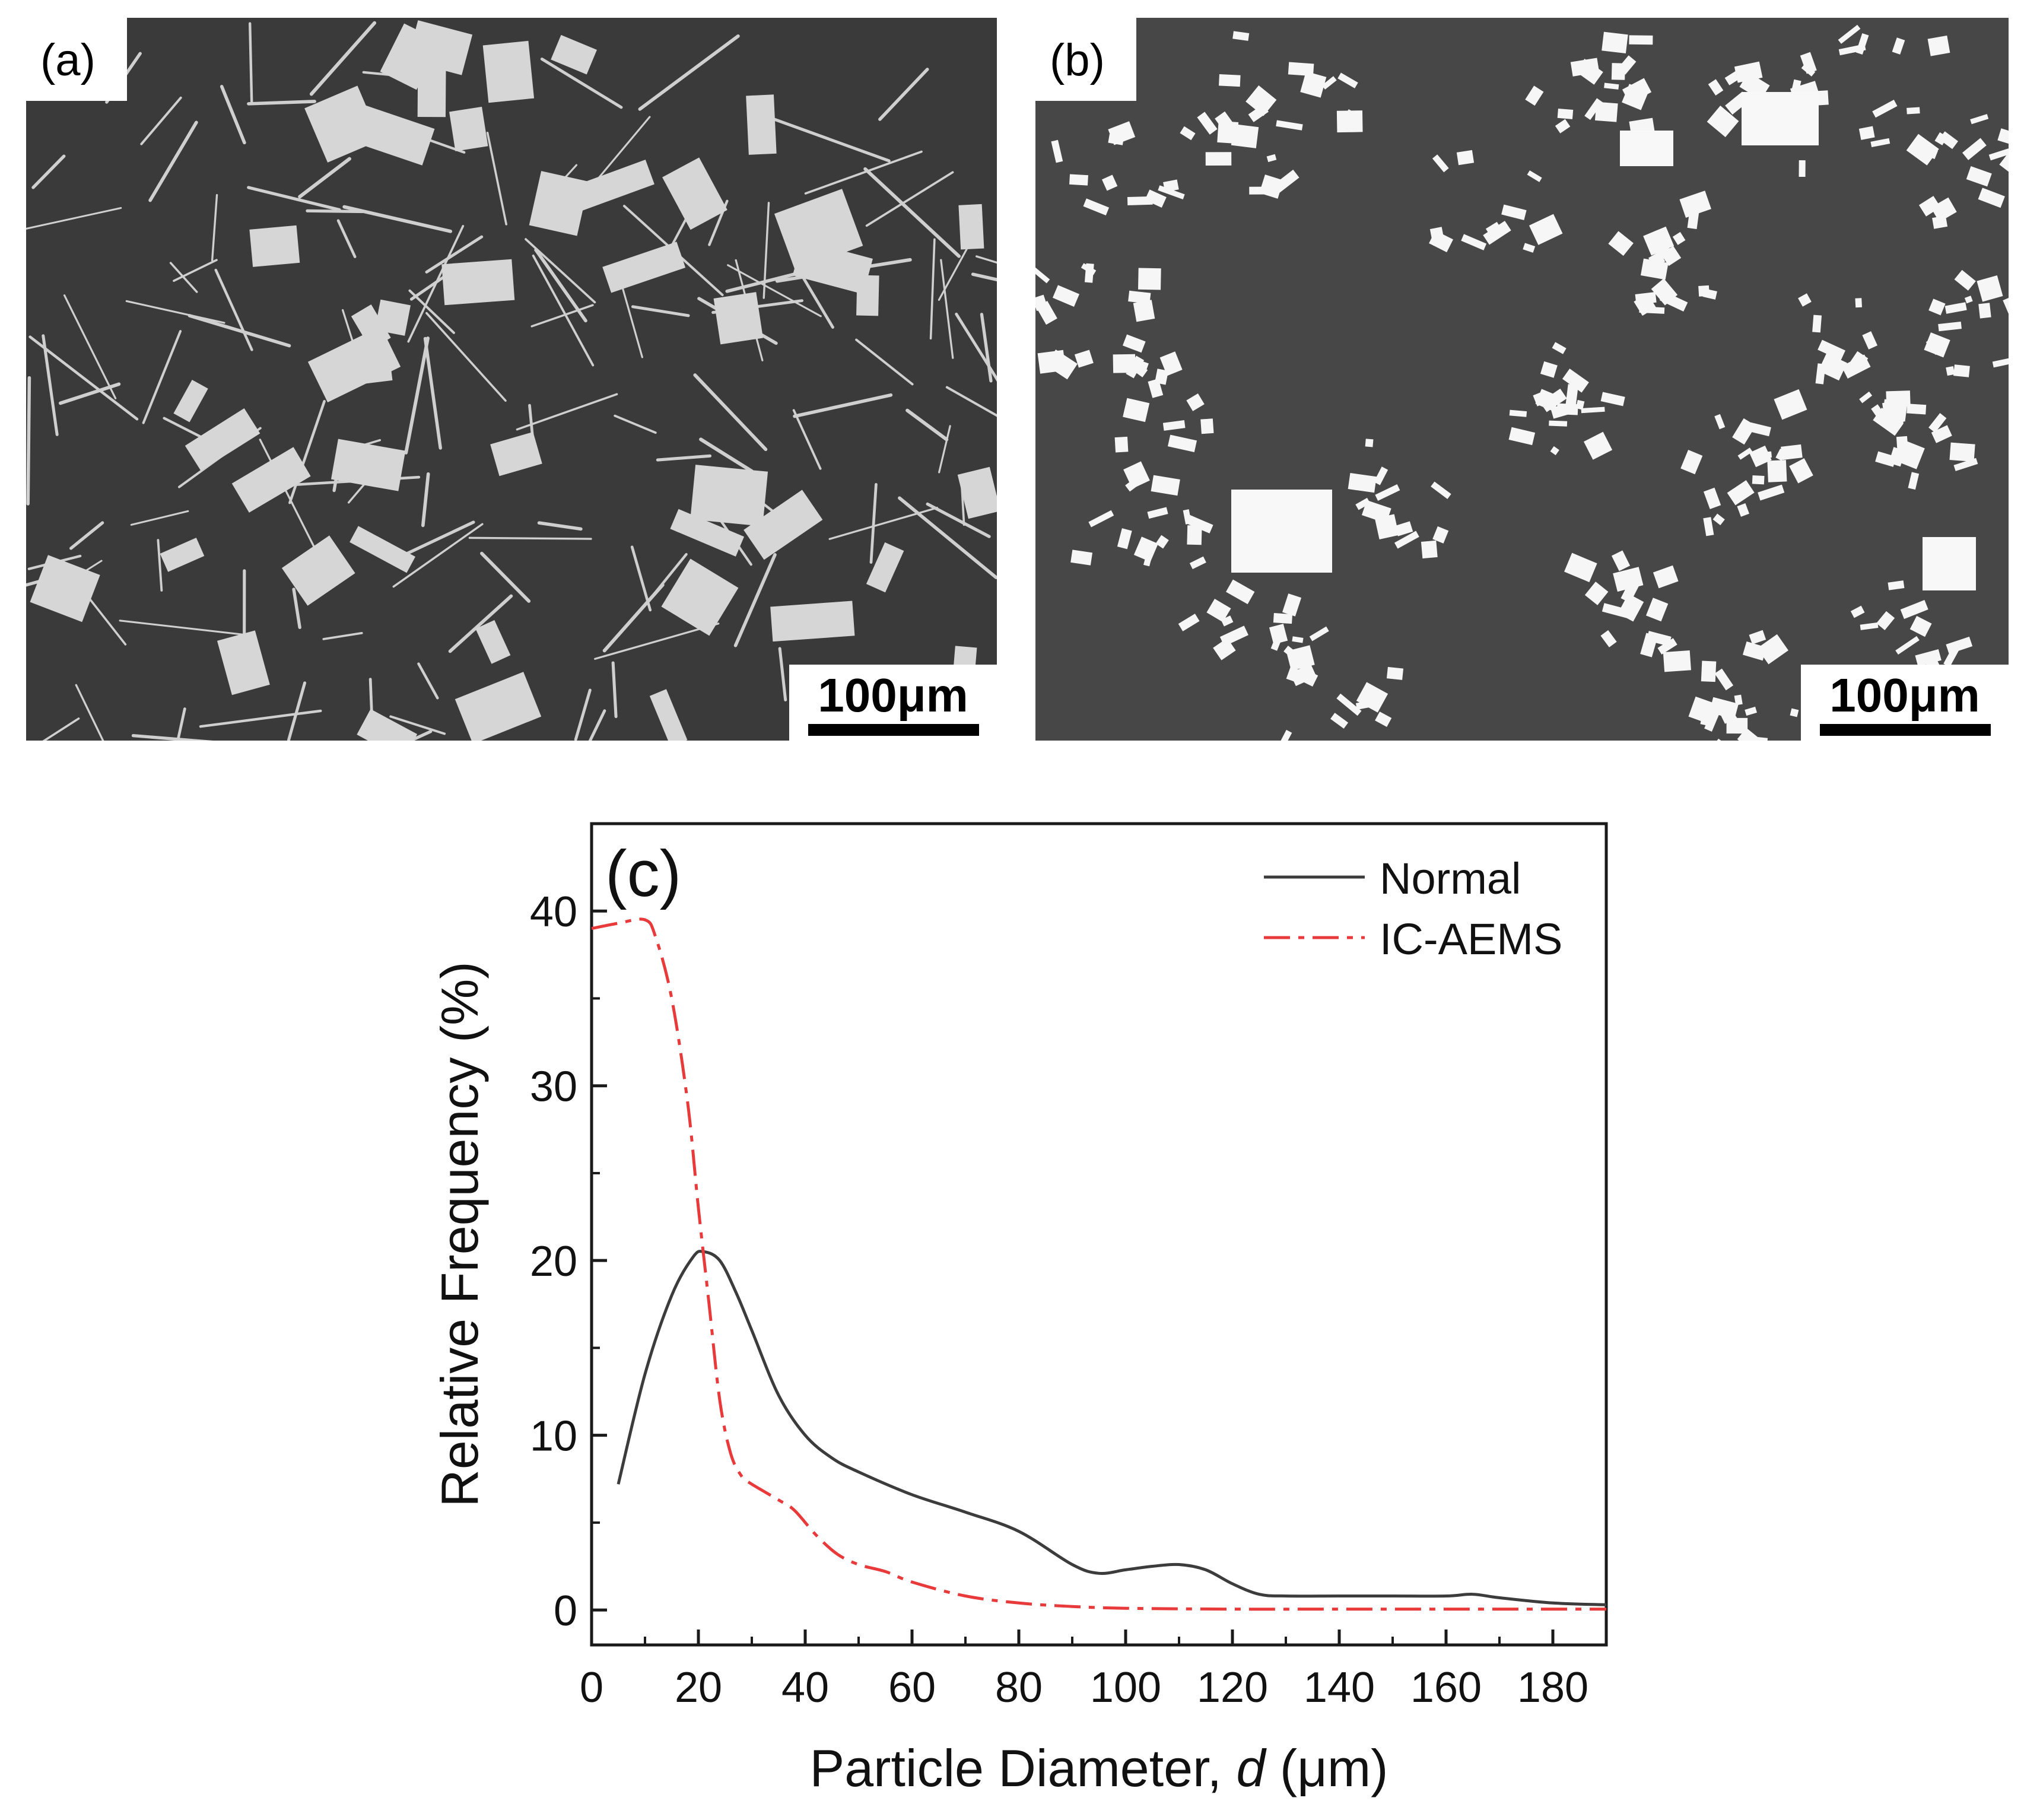 The image size is (2024, 1820). What do you see at coordinates (459, 1234) in the screenshot?
I see `y-axis-label: Relative Frequency (%)` at bounding box center [459, 1234].